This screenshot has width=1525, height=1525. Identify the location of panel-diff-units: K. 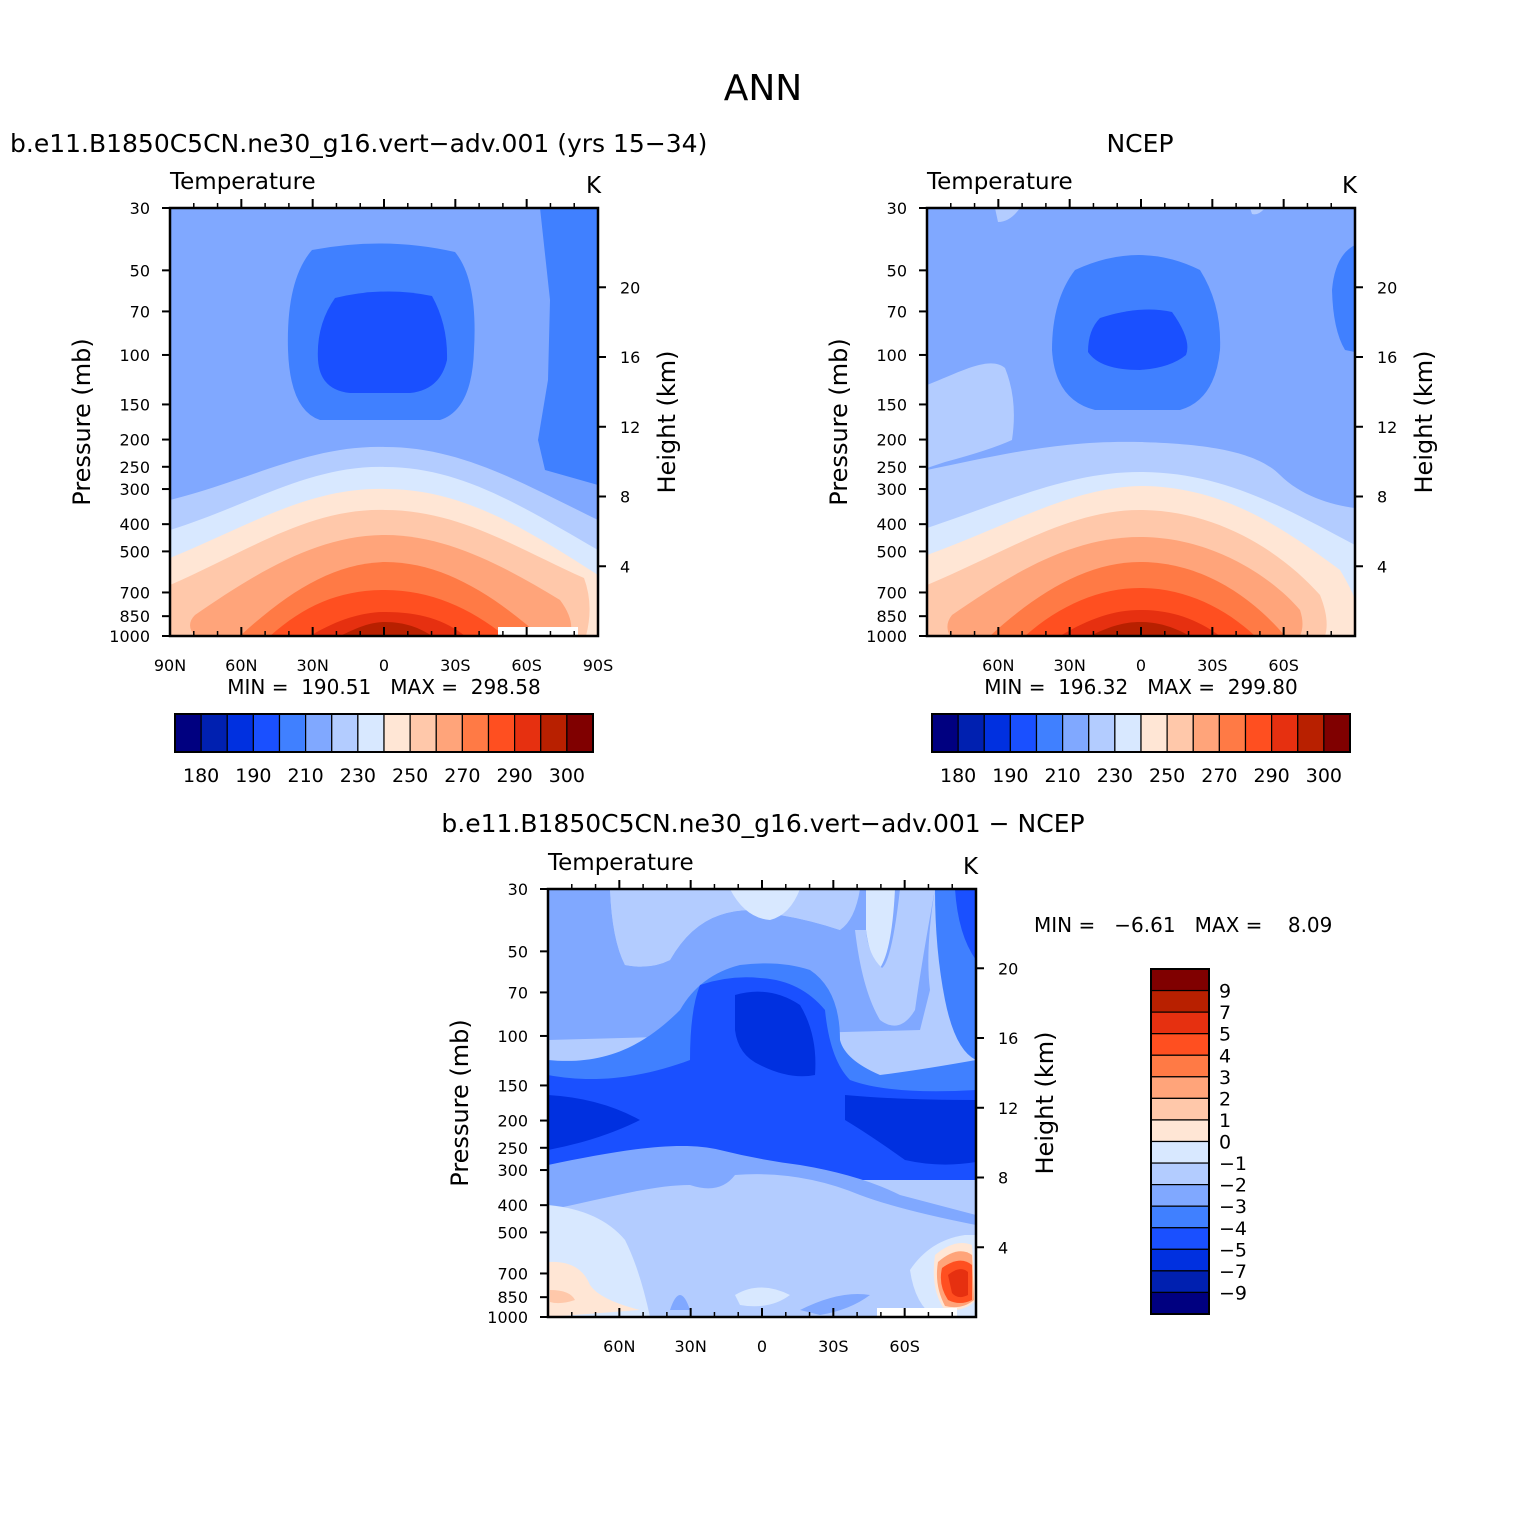
(971, 867).